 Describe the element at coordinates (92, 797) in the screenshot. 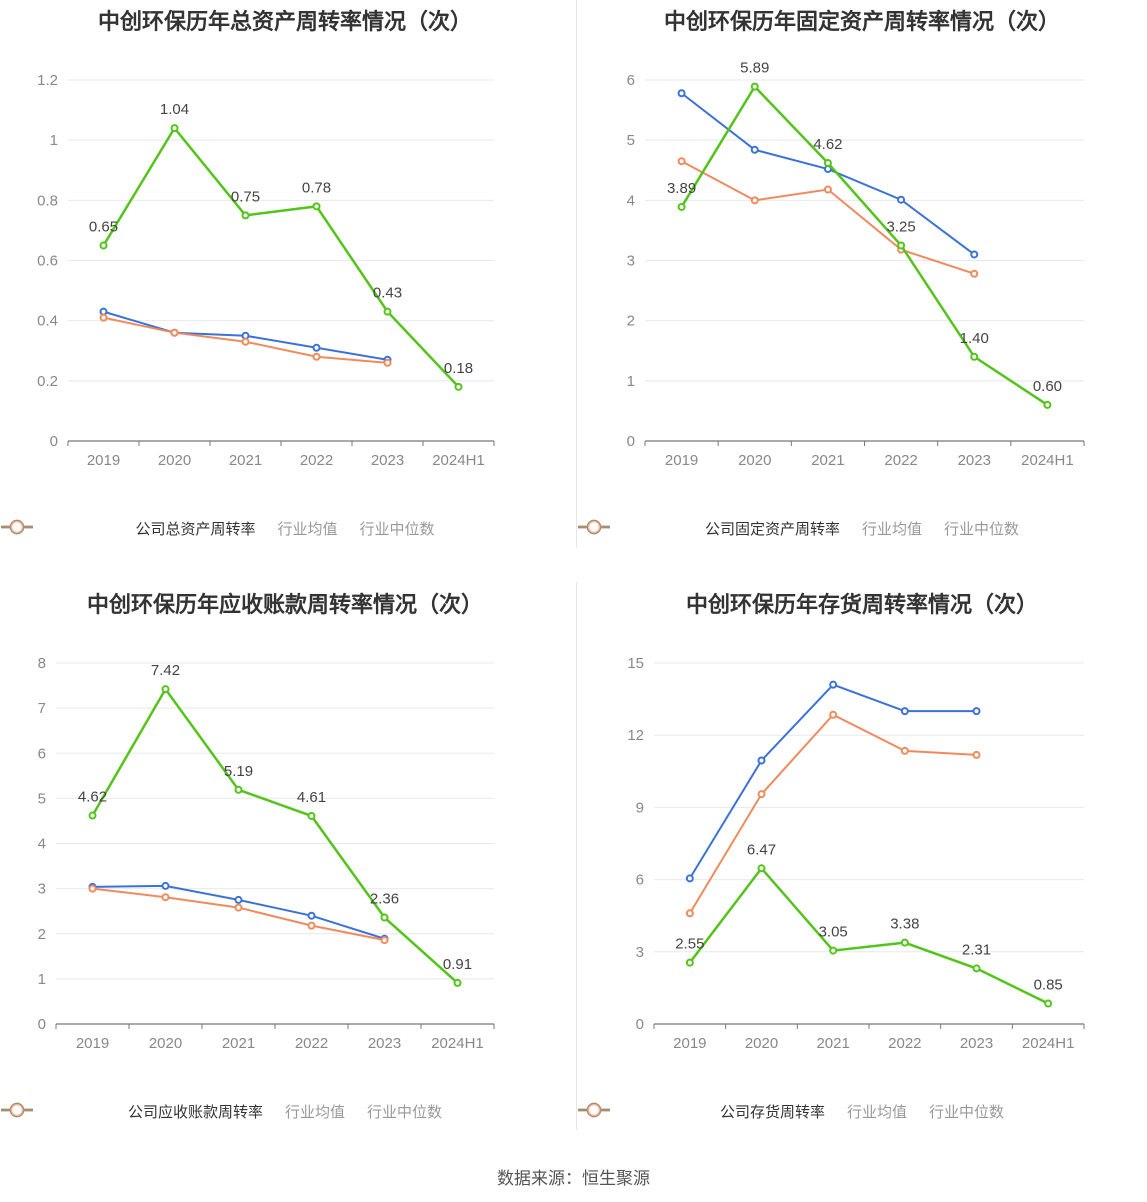

I see `data-label: 4.62` at that location.